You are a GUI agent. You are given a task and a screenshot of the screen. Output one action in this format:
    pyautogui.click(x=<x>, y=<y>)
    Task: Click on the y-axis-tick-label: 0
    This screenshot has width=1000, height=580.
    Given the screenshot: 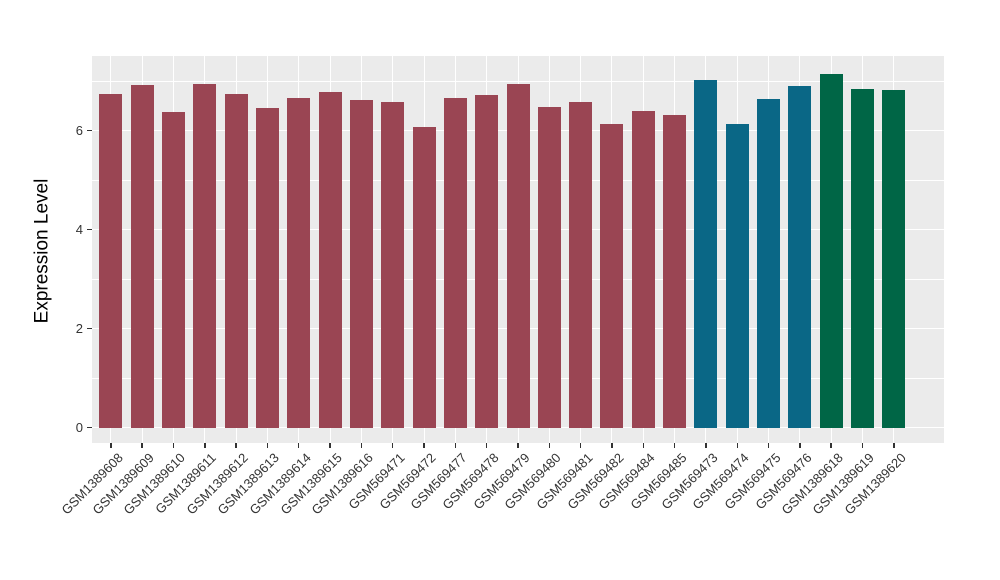 What is the action you would take?
    pyautogui.click(x=79, y=427)
    